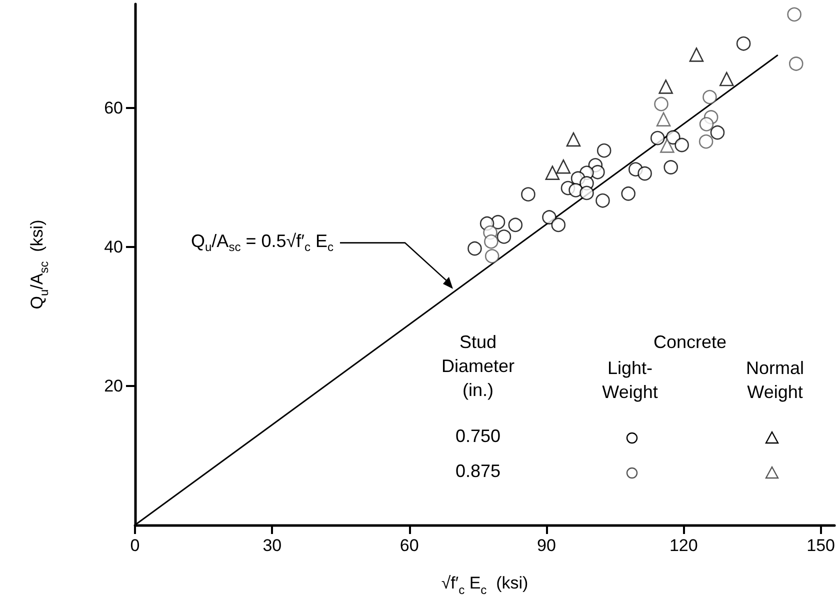  What do you see at coordinates (135, 545) in the screenshot?
I see `x-tick-label: 0` at bounding box center [135, 545].